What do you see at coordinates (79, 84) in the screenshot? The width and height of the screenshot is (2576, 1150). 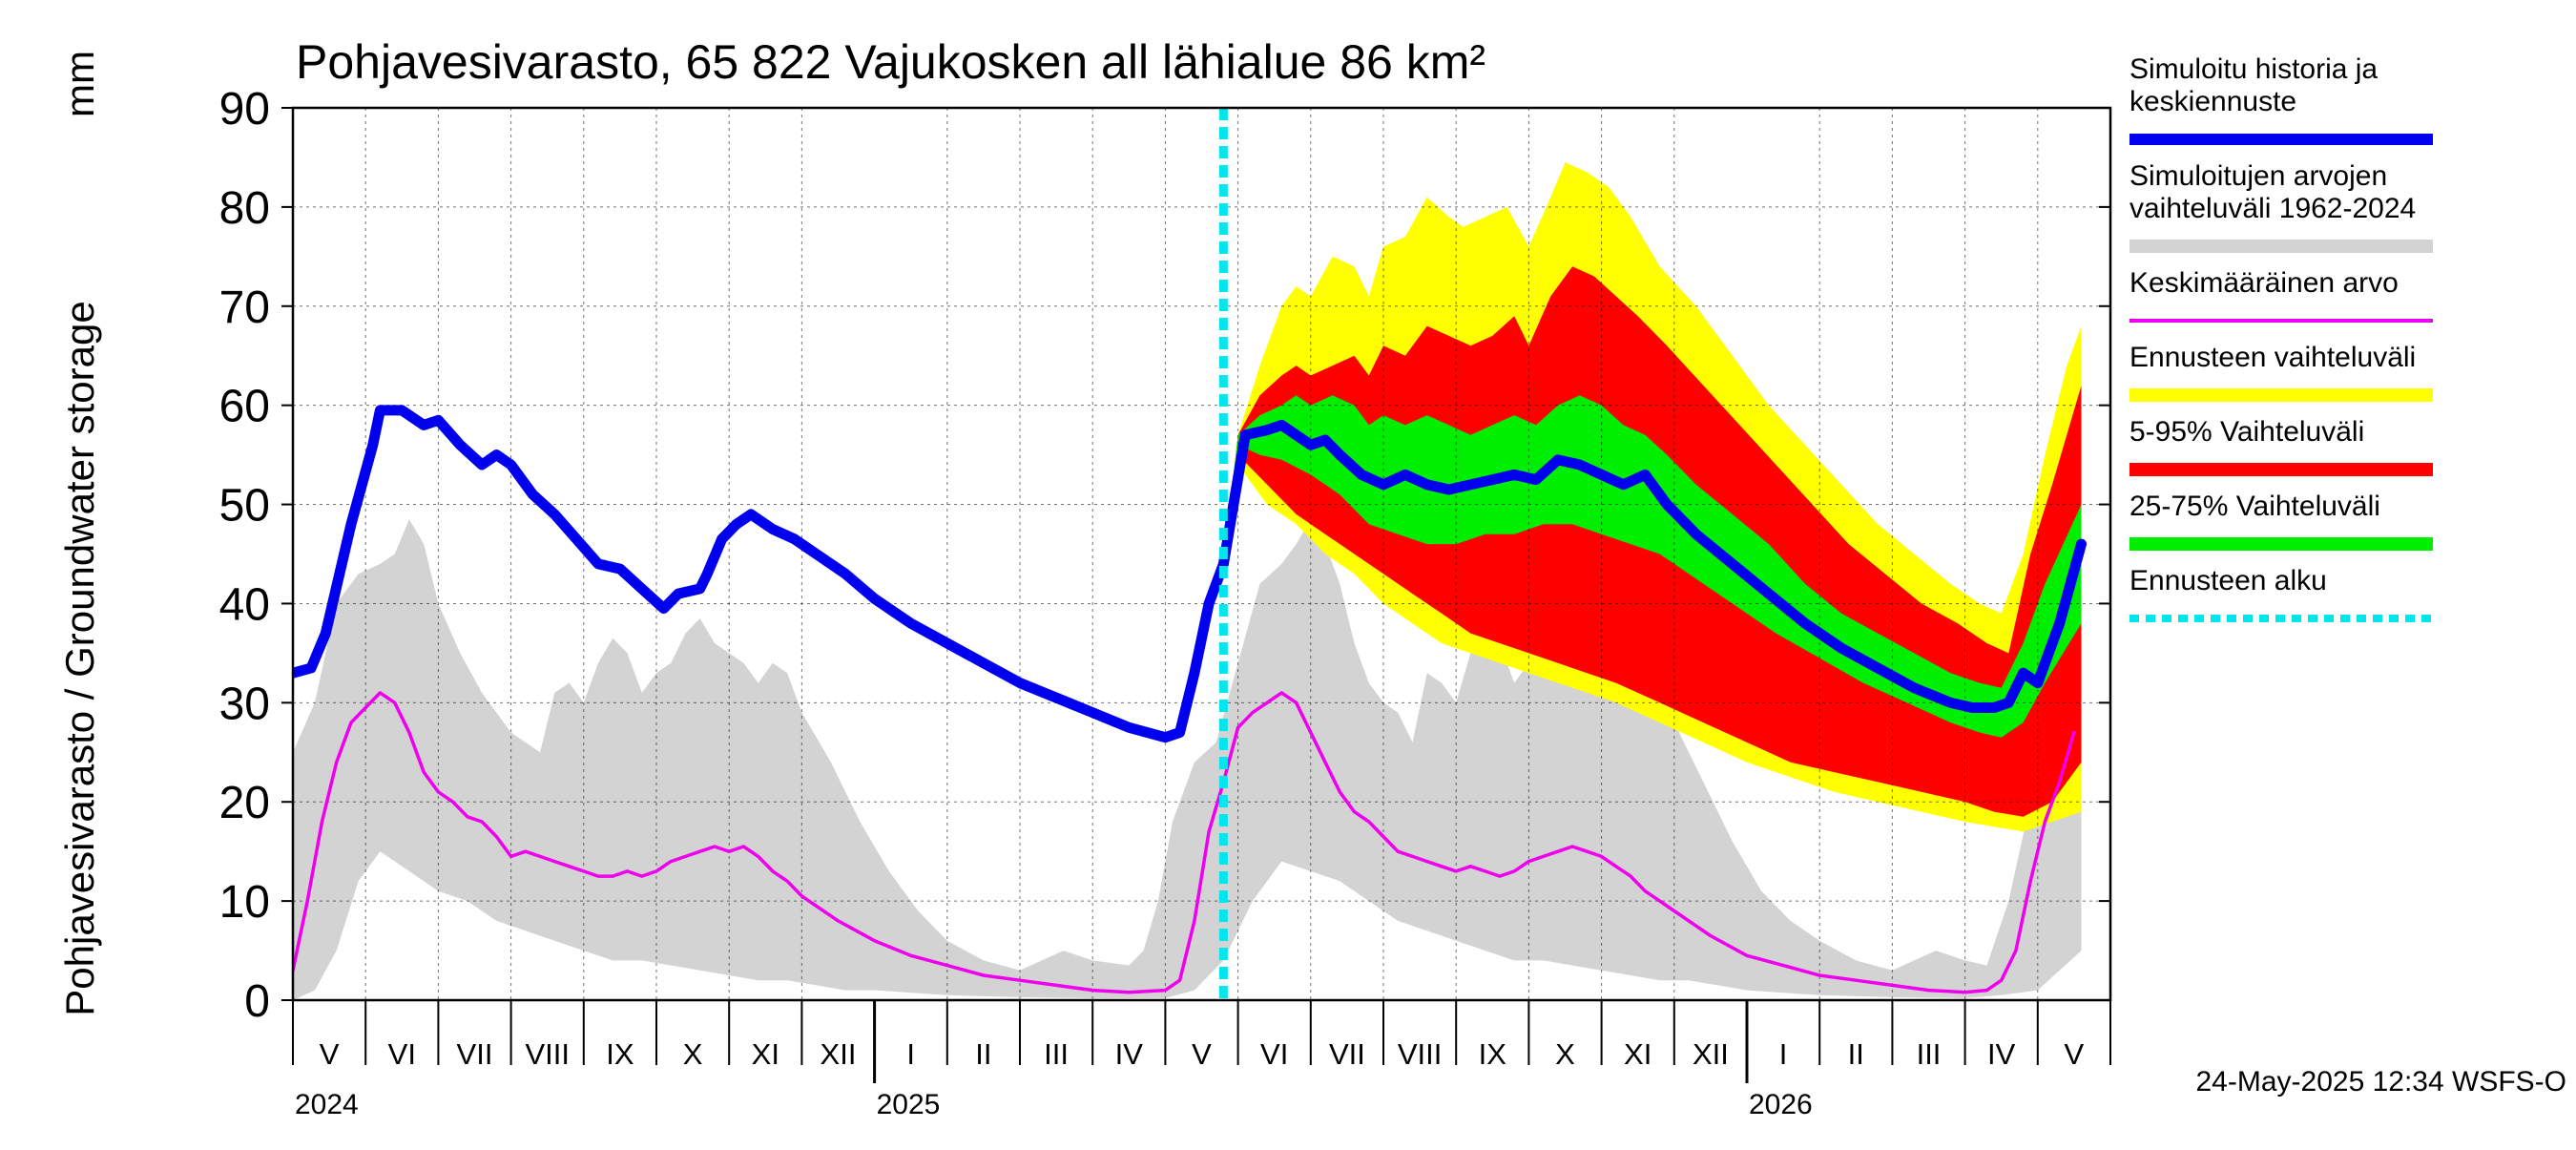 I see `y-axis-unit: mm` at bounding box center [79, 84].